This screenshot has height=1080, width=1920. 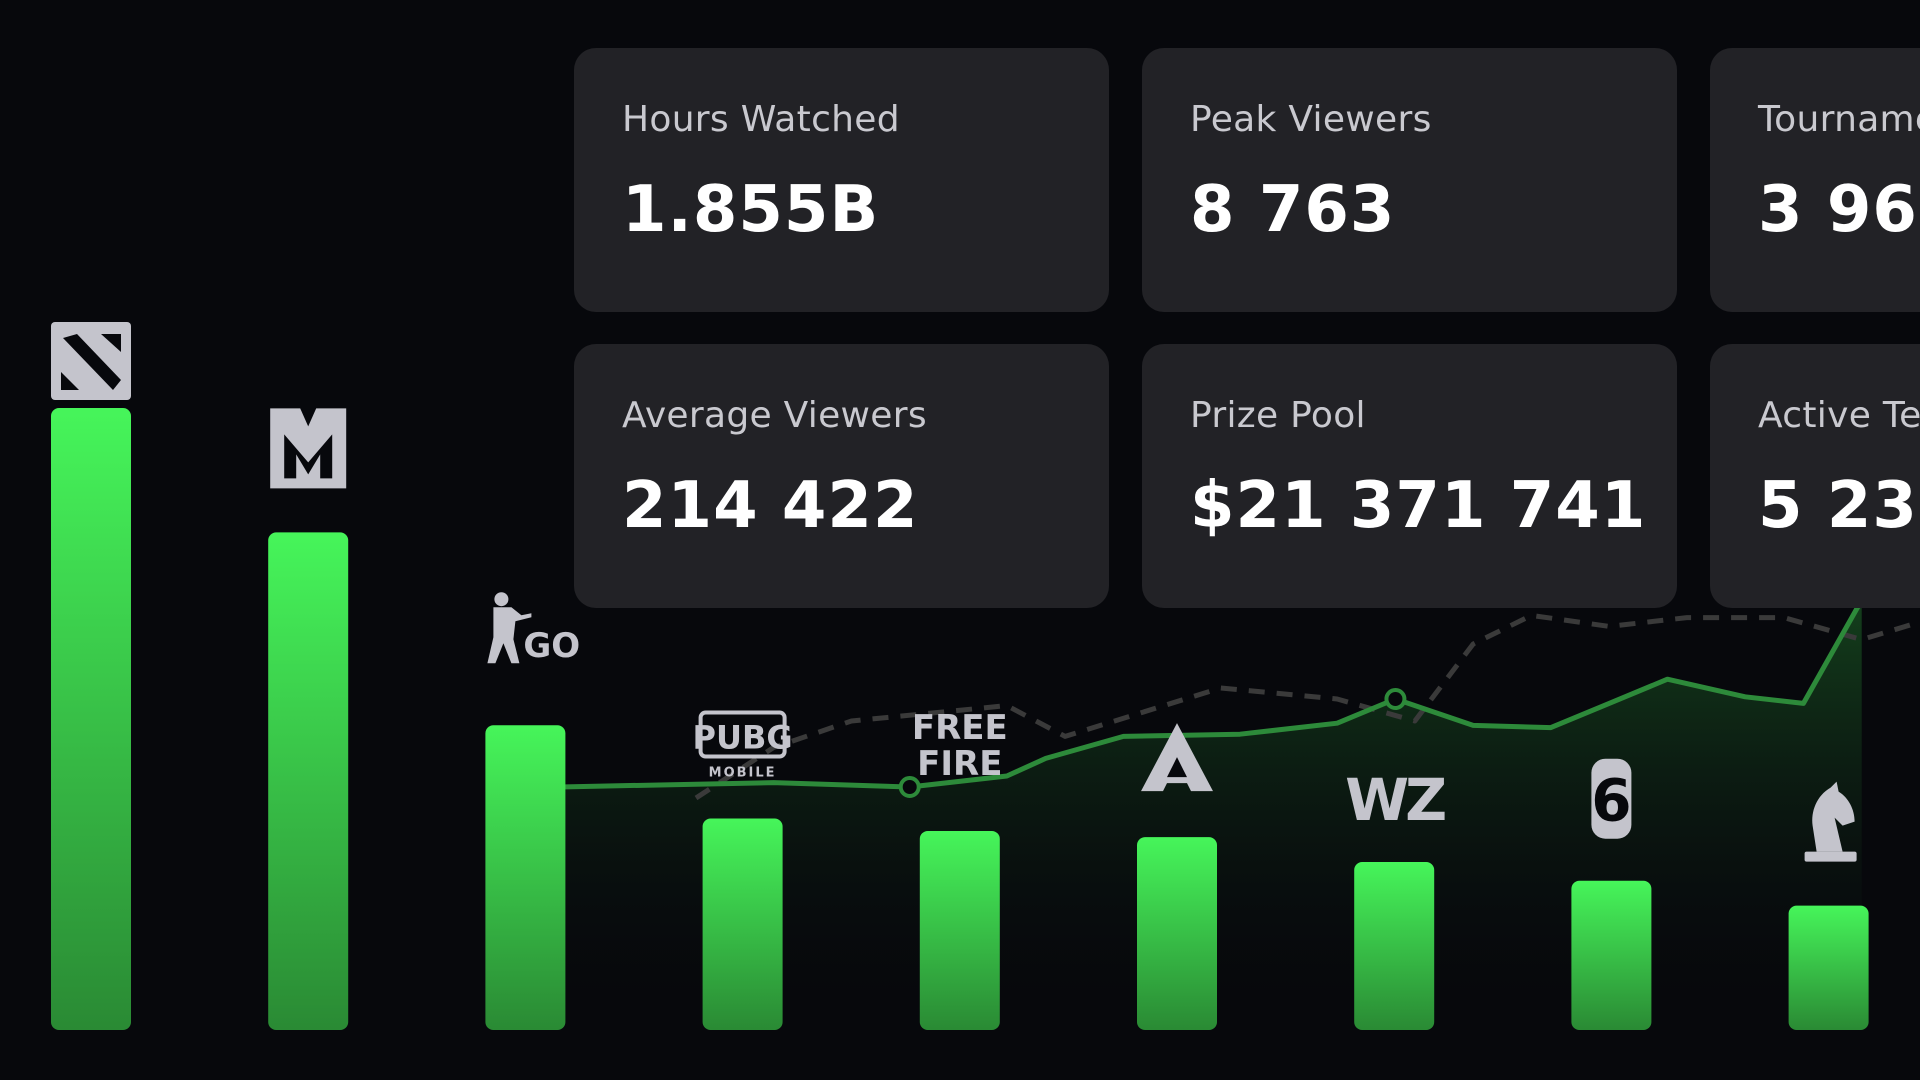 What do you see at coordinates (751, 210) in the screenshot?
I see `hours-watched-value: 1.855B` at bounding box center [751, 210].